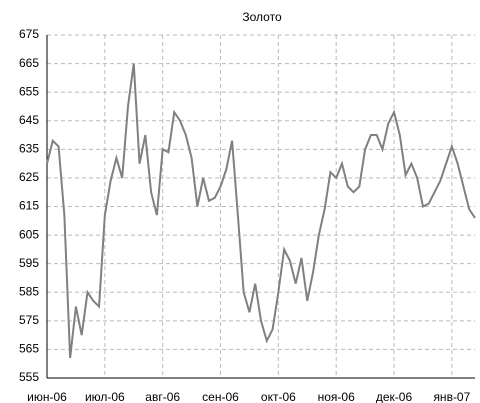  What do you see at coordinates (29, 377) in the screenshot?
I see `y-tick-label: 555` at bounding box center [29, 377].